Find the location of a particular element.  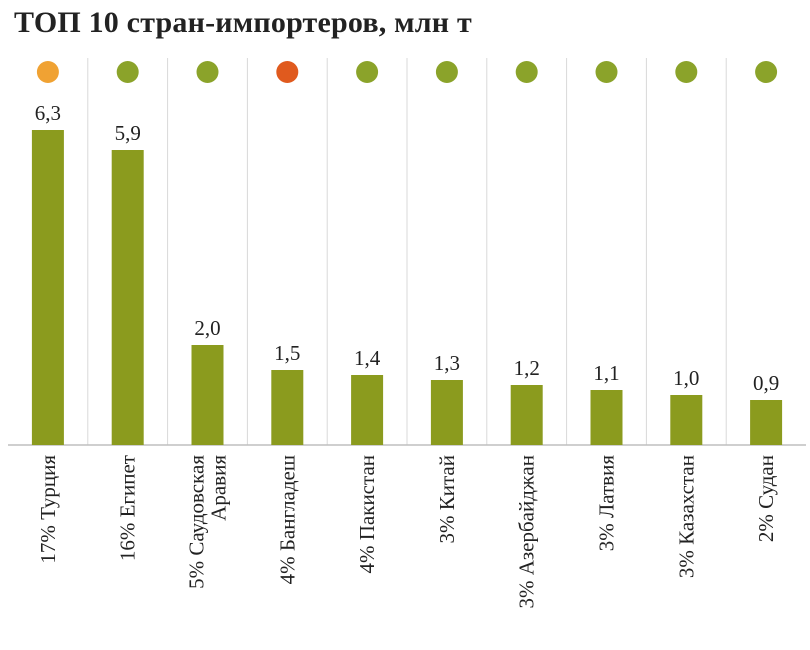

value-label: 2,0 is located at coordinates (207, 328).